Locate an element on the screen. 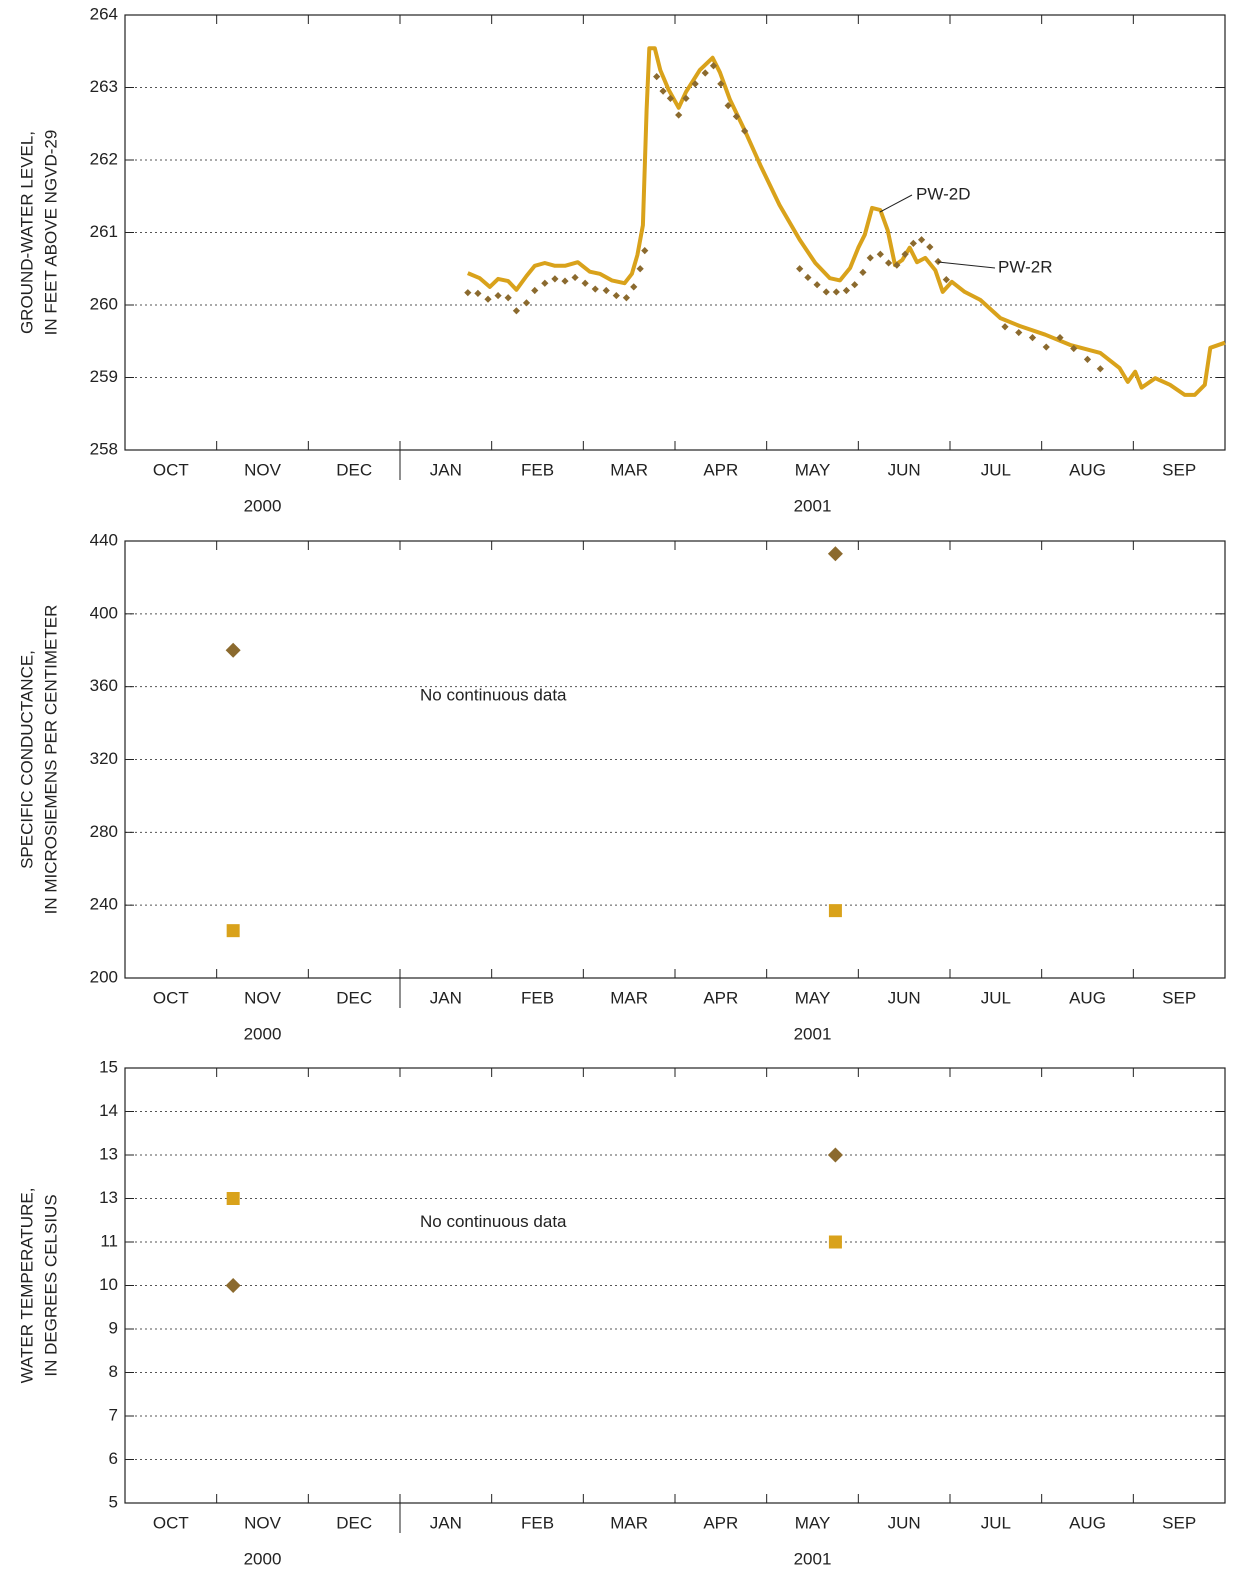  y-tick-label: 260 is located at coordinates (104, 303).